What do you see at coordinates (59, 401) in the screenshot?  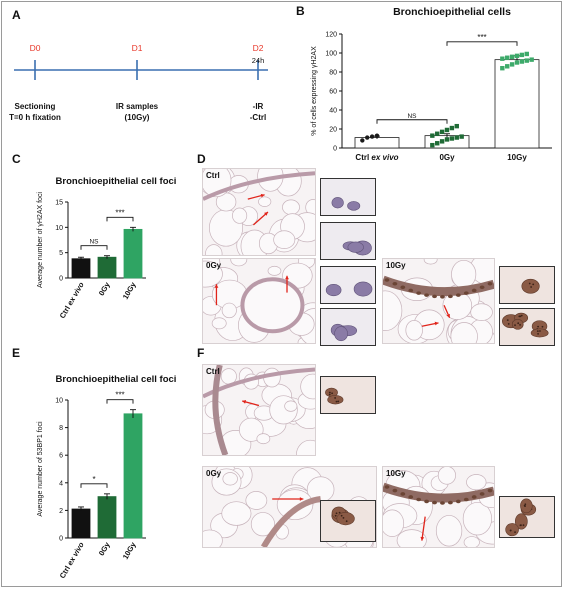 I see `y-tick-label: 10` at bounding box center [59, 401].